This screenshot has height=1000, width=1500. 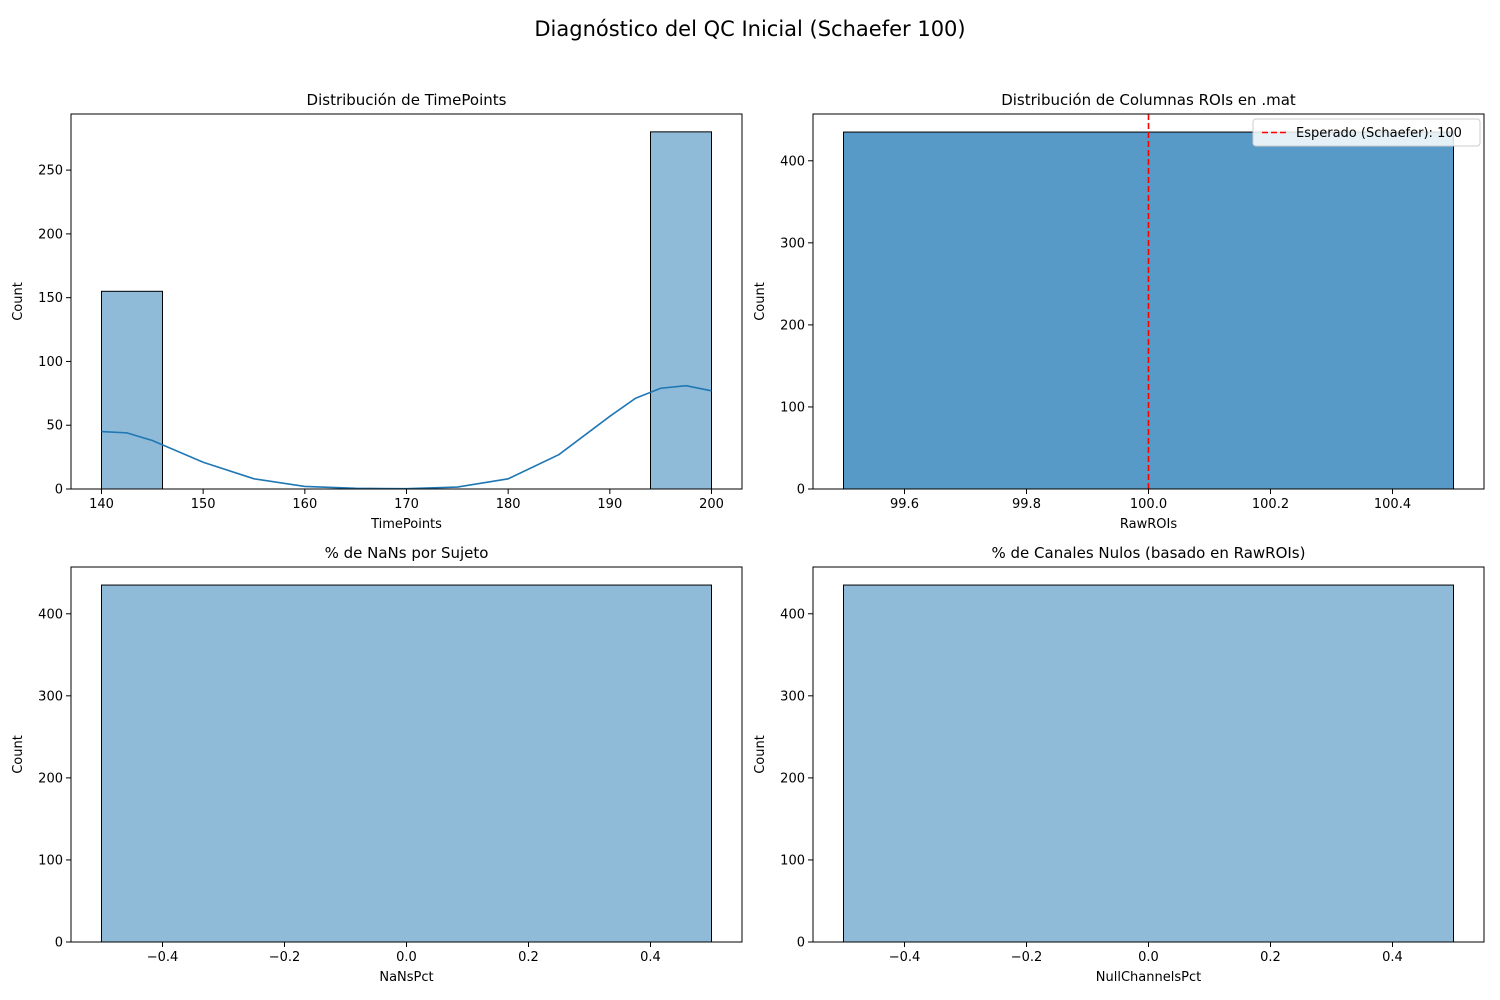 What do you see at coordinates (1026, 504) in the screenshot?
I see `x-tick-label: 99.8` at bounding box center [1026, 504].